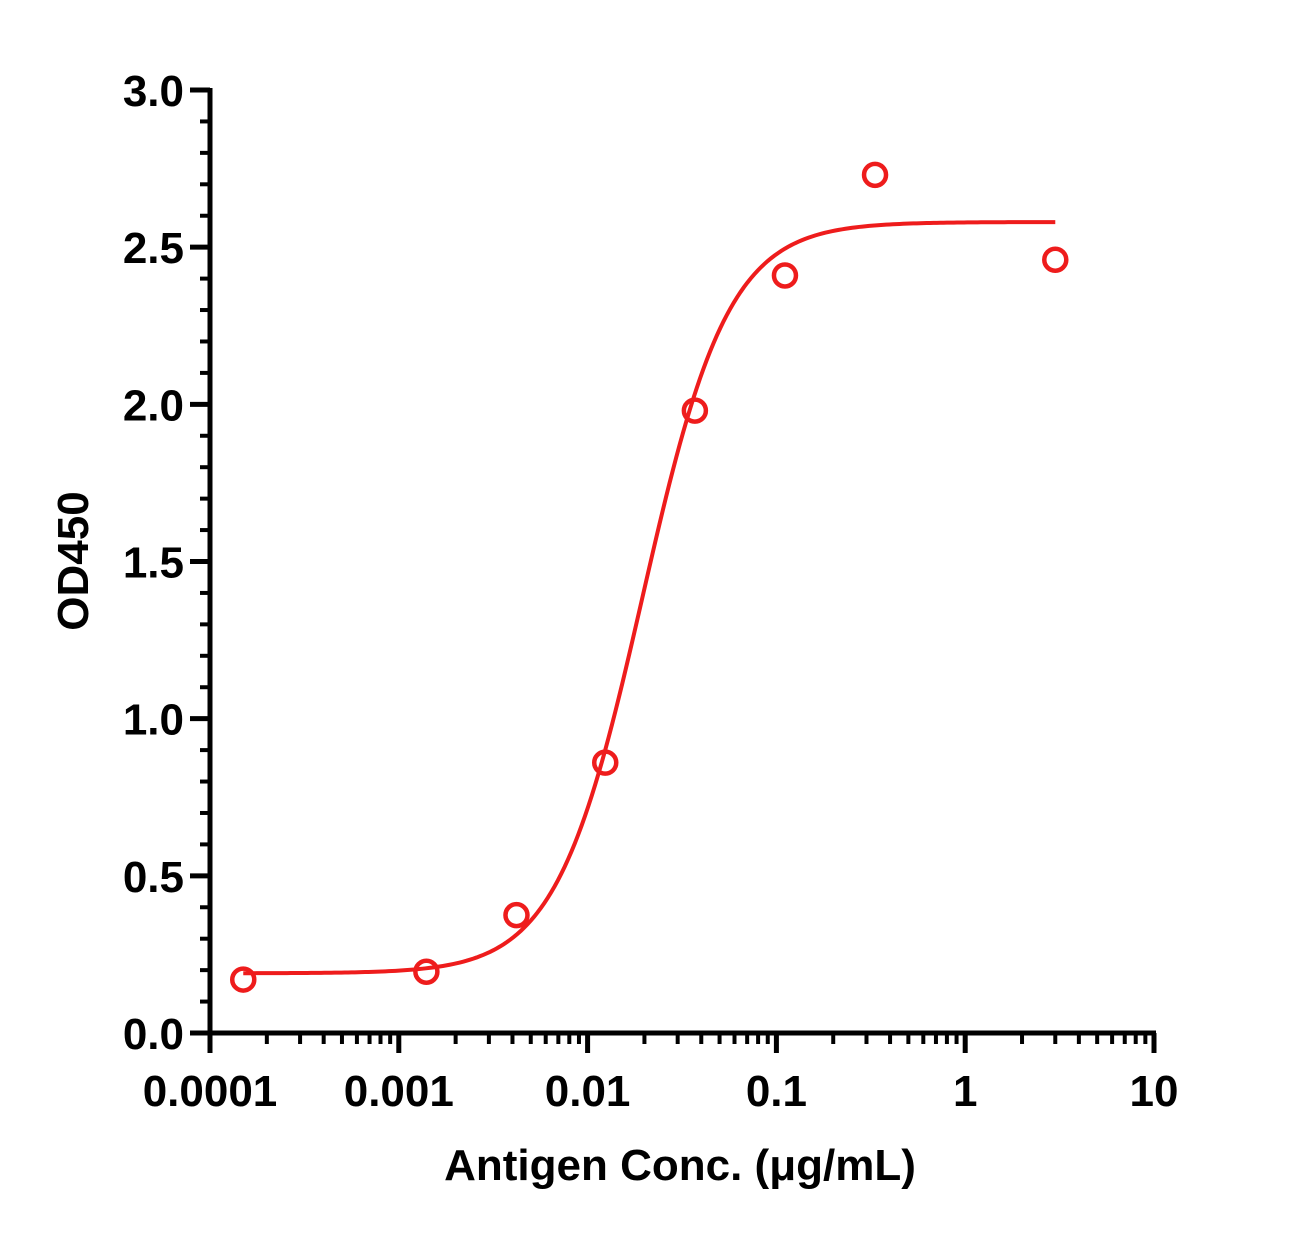 This screenshot has width=1308, height=1236. I want to click on x-tick-label: 1, so click(965, 1091).